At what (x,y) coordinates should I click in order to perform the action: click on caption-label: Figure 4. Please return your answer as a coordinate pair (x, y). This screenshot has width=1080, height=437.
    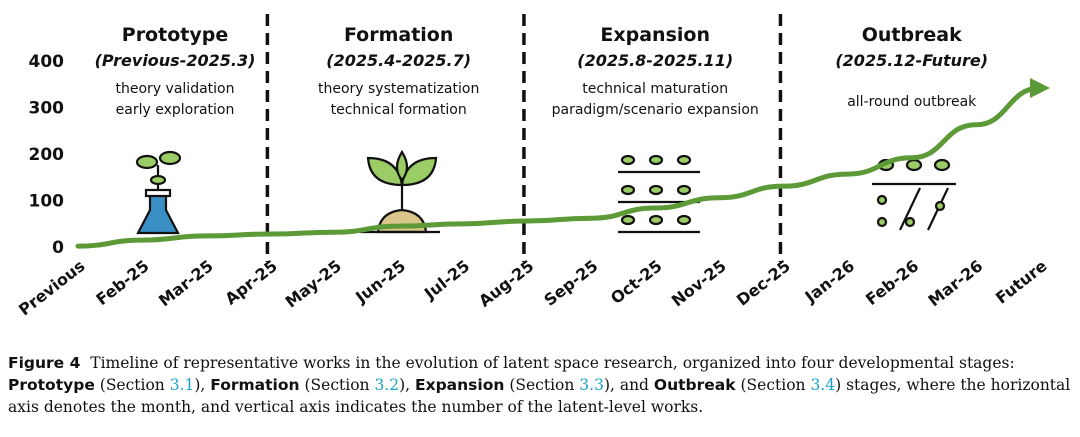
    Looking at the image, I should click on (44, 363).